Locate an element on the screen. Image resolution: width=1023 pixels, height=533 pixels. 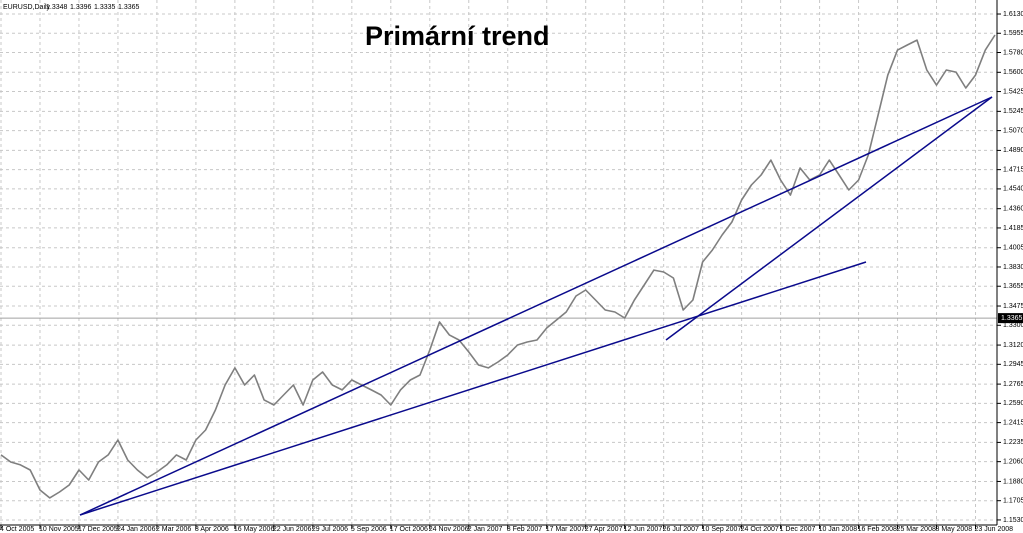
y-tick-label: 1.4540 is located at coordinates (1013, 189).